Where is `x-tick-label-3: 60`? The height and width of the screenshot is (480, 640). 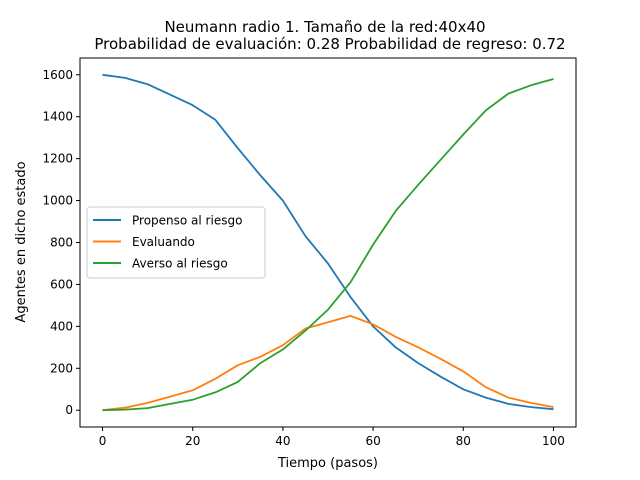 x-tick-label-3: 60 is located at coordinates (372, 441).